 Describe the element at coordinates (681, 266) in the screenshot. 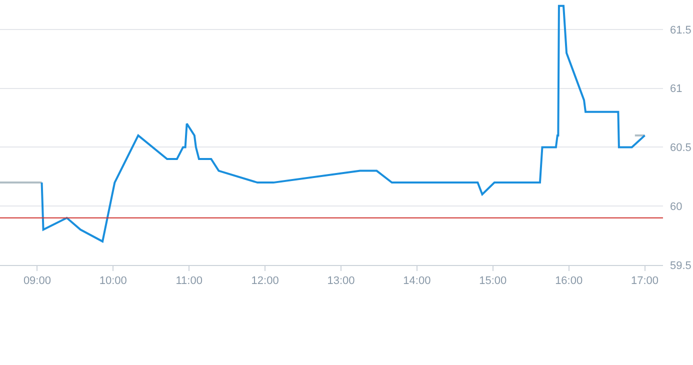

I see `y-tick-label: 59.5` at that location.